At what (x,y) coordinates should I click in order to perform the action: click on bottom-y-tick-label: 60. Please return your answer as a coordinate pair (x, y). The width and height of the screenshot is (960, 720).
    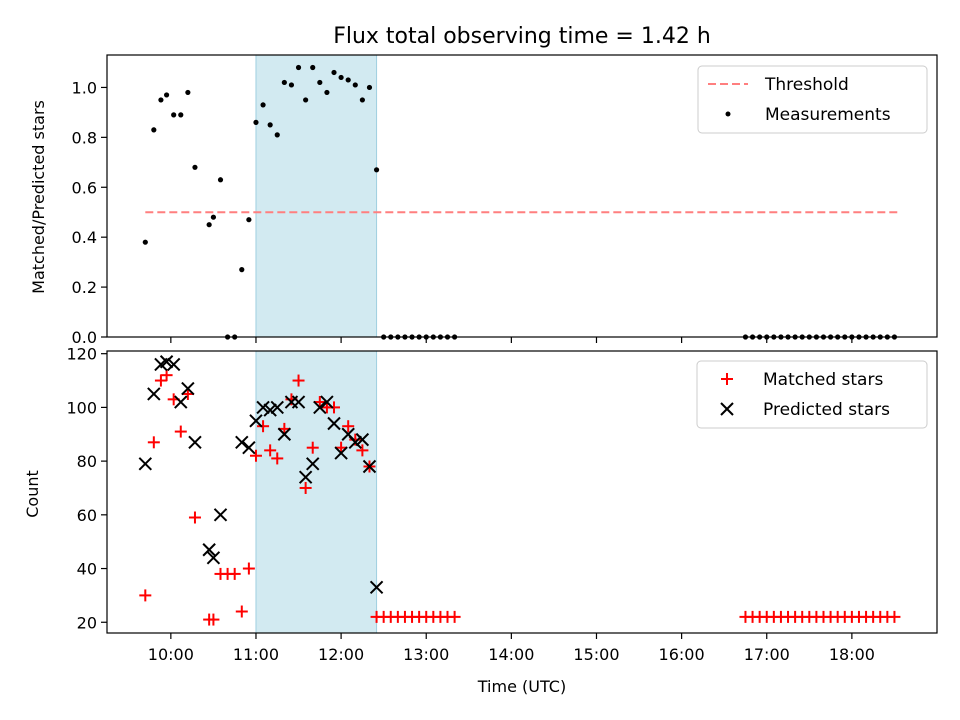
    Looking at the image, I should click on (87, 515).